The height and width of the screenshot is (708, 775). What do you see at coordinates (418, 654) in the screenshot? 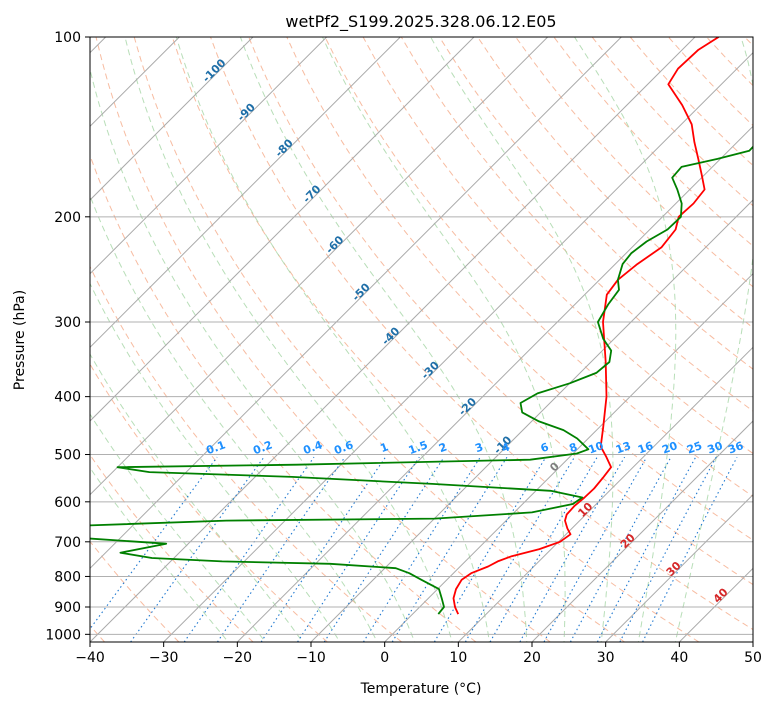
I see `x-axis: −40 −30 −20 −10 0 10 20 30 40 50` at bounding box center [418, 654].